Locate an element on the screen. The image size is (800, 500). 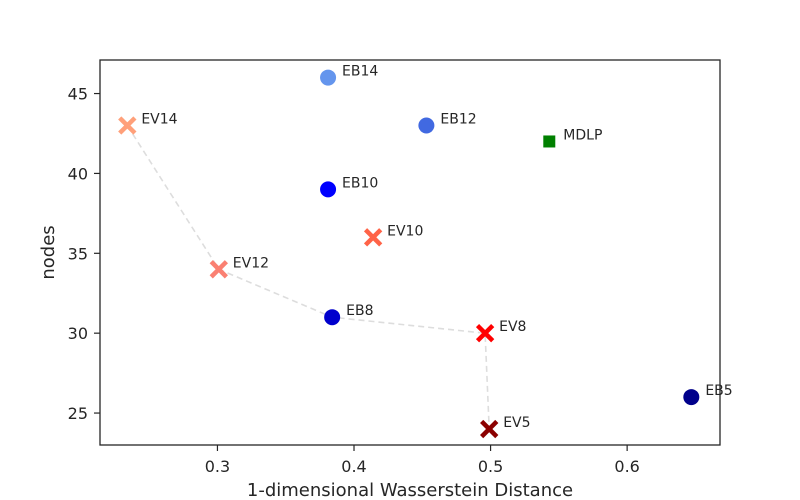
point-label-eb12: EB12 is located at coordinates (458, 119).